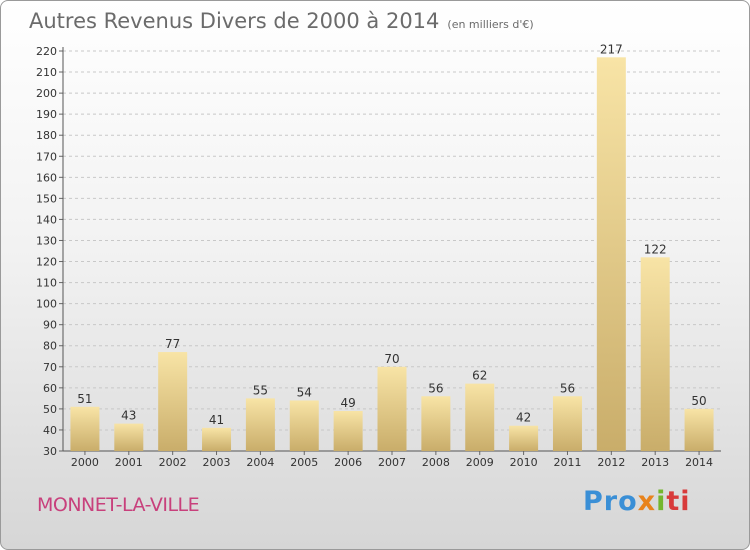 The height and width of the screenshot is (550, 750). I want to click on data-label: 70, so click(391, 359).